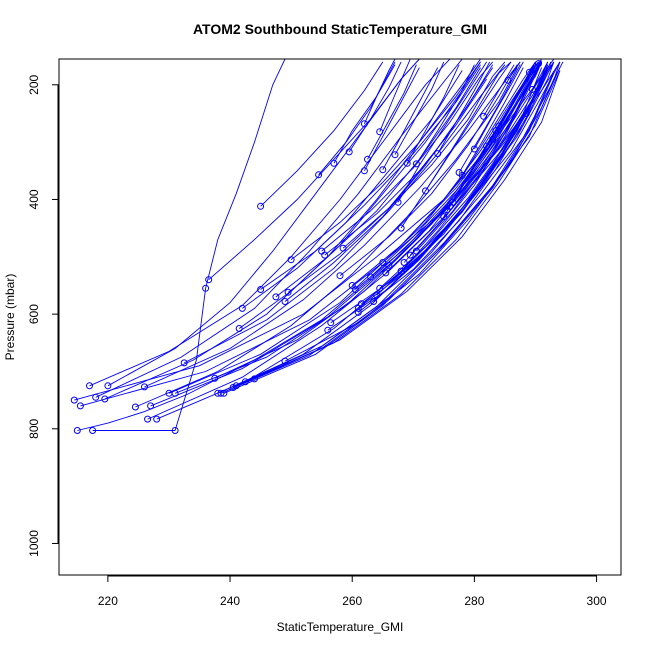  Describe the element at coordinates (340, 627) in the screenshot. I see `x-axis-label: StaticTemperature_GMI` at that location.